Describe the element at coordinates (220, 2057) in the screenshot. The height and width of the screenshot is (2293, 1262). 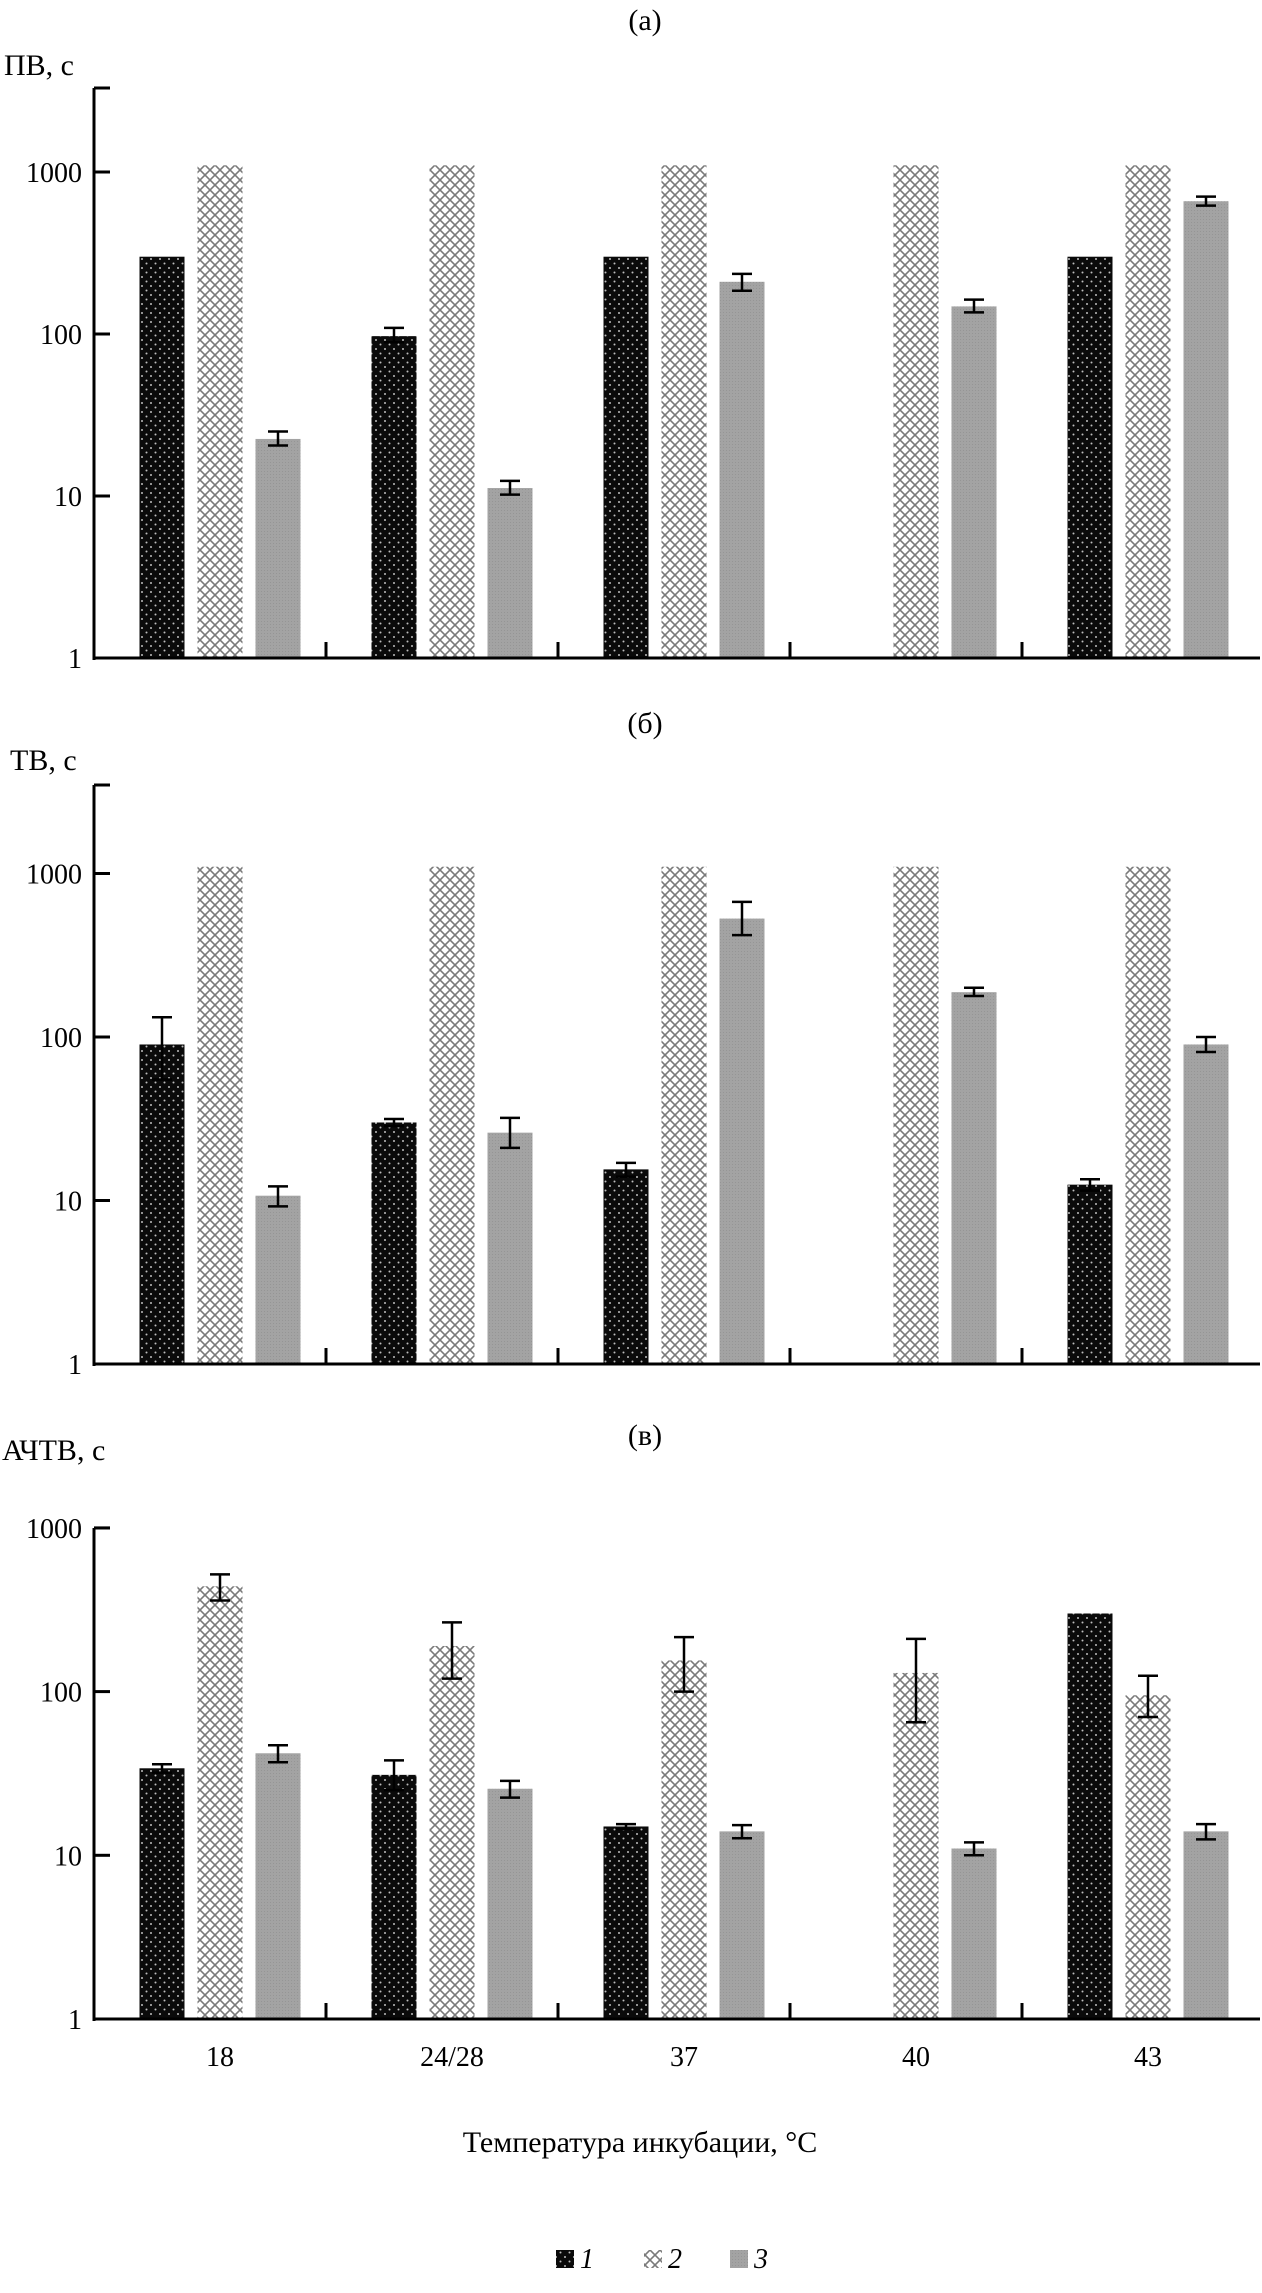
I see `x-tick-label: 18` at that location.